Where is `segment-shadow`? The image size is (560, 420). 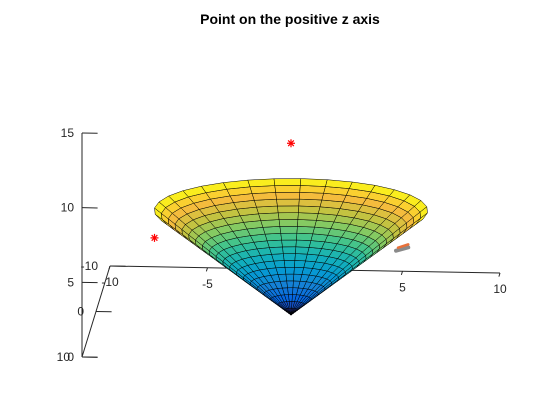
segment-shadow is located at coordinates (402, 249).